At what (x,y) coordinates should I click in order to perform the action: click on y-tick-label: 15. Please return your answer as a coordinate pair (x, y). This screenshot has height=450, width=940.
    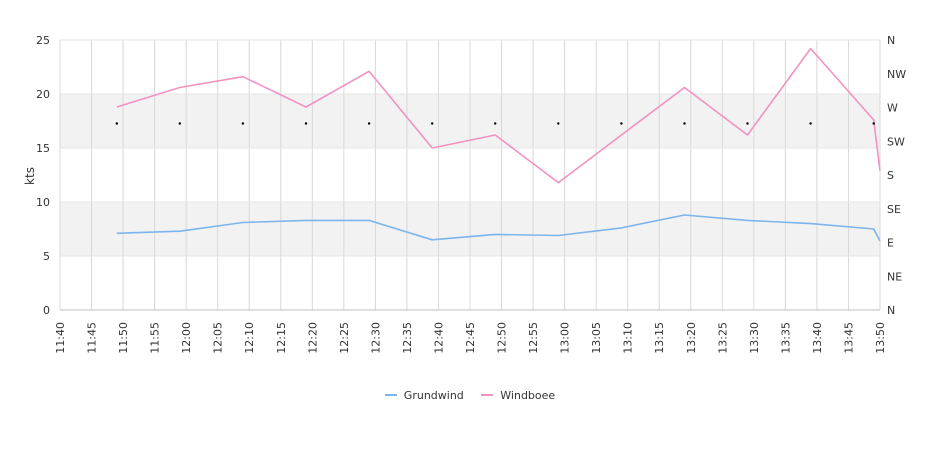
    Looking at the image, I should click on (43, 148).